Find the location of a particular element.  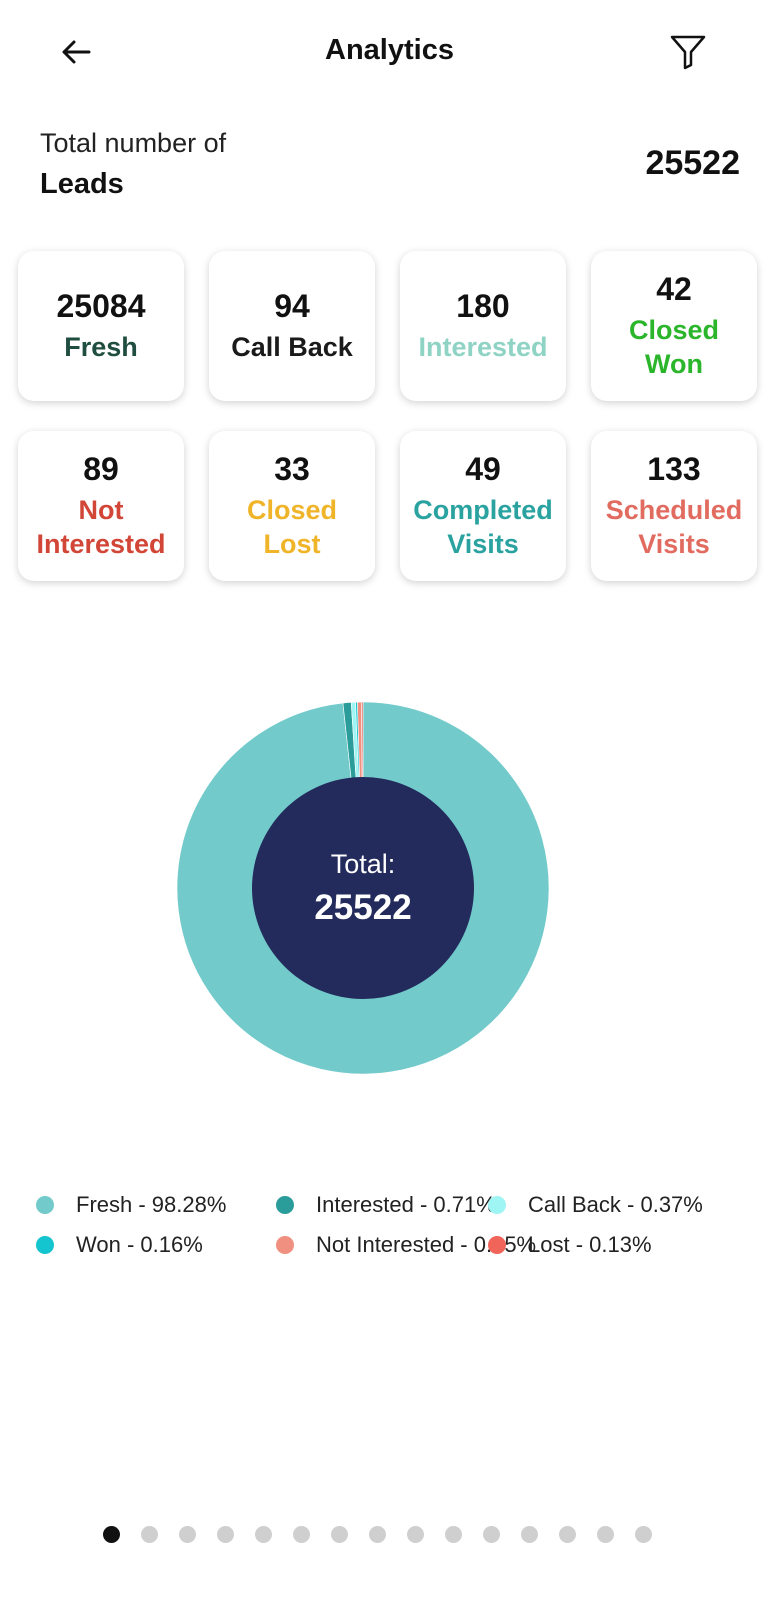

legend-text: Won - 0.16% is located at coordinates (139, 1244).